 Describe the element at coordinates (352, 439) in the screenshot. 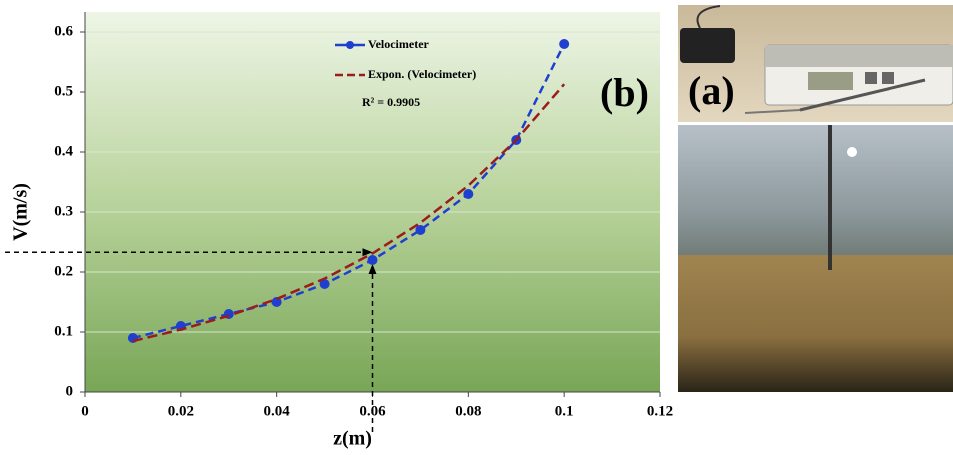

I see `x-axis-label: z(m)` at that location.